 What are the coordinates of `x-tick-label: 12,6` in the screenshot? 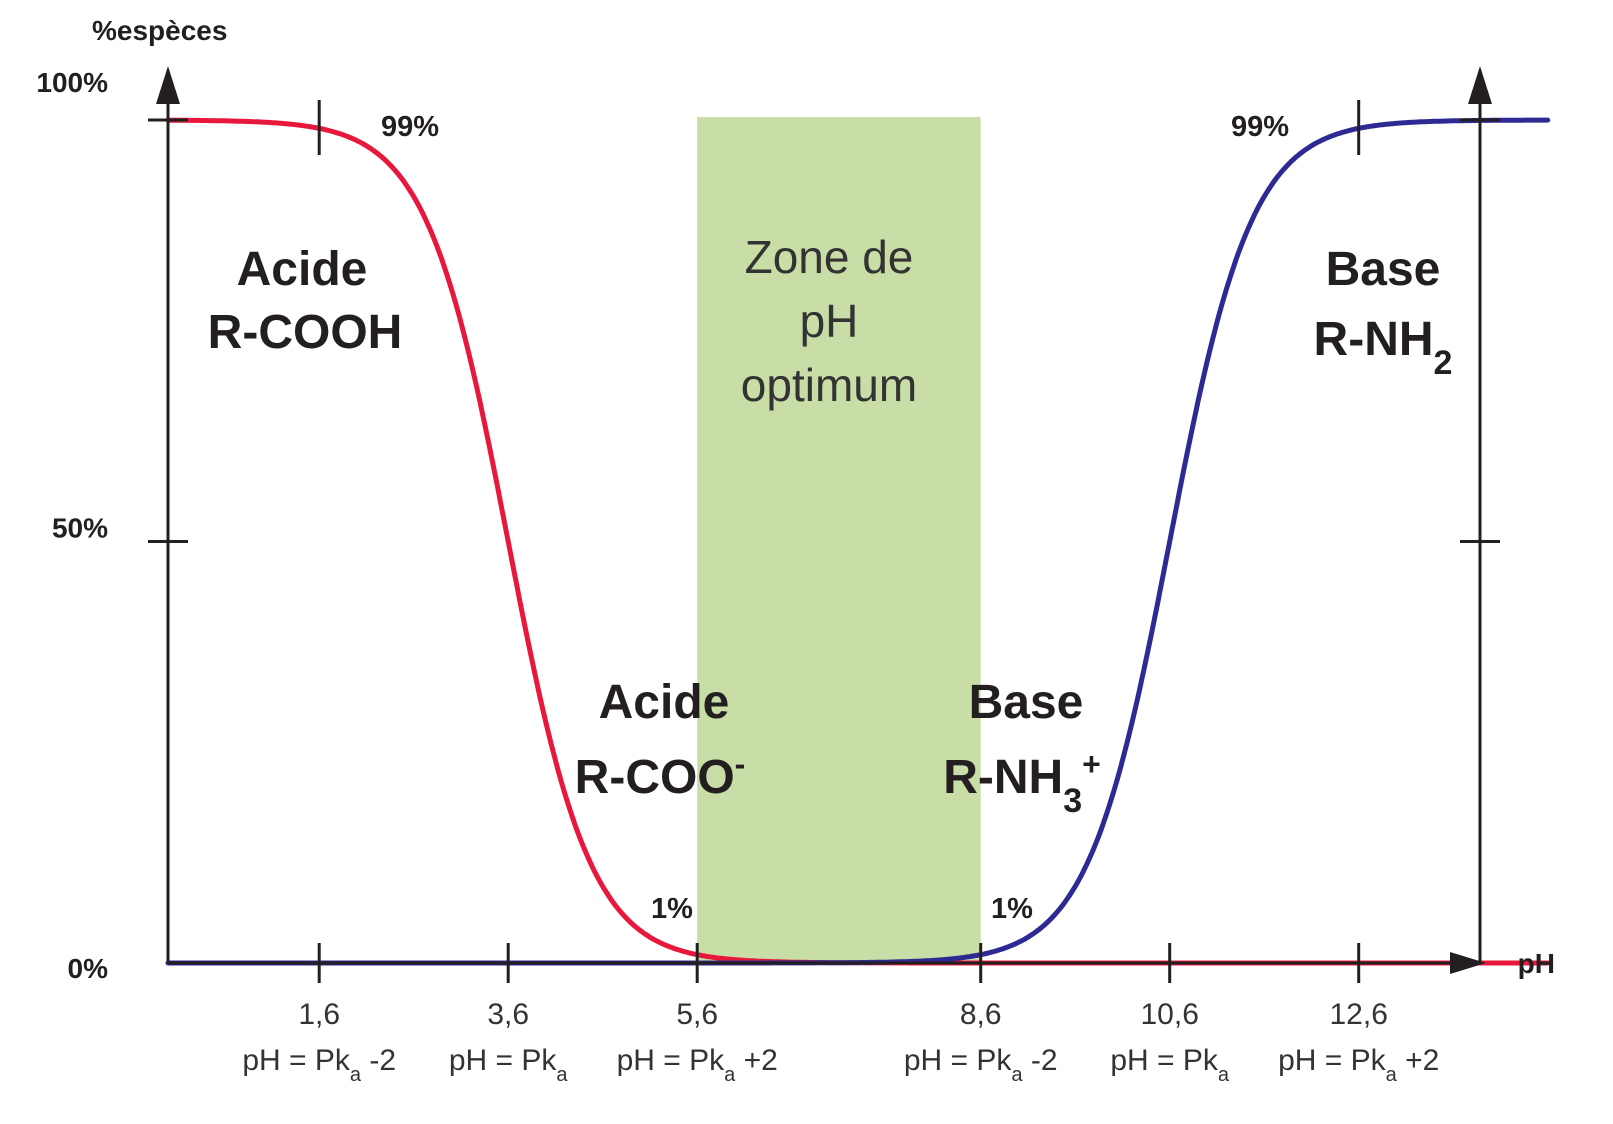 It's located at (1359, 1014).